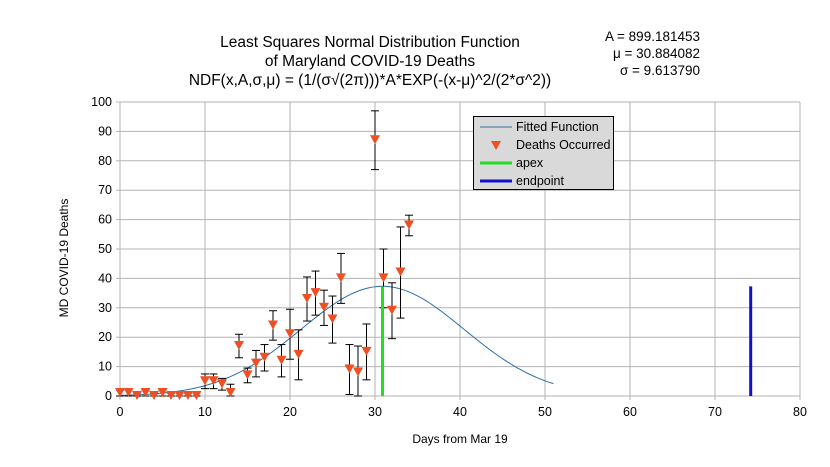  Describe the element at coordinates (105, 190) in the screenshot. I see `y-tick-label: 70` at that location.